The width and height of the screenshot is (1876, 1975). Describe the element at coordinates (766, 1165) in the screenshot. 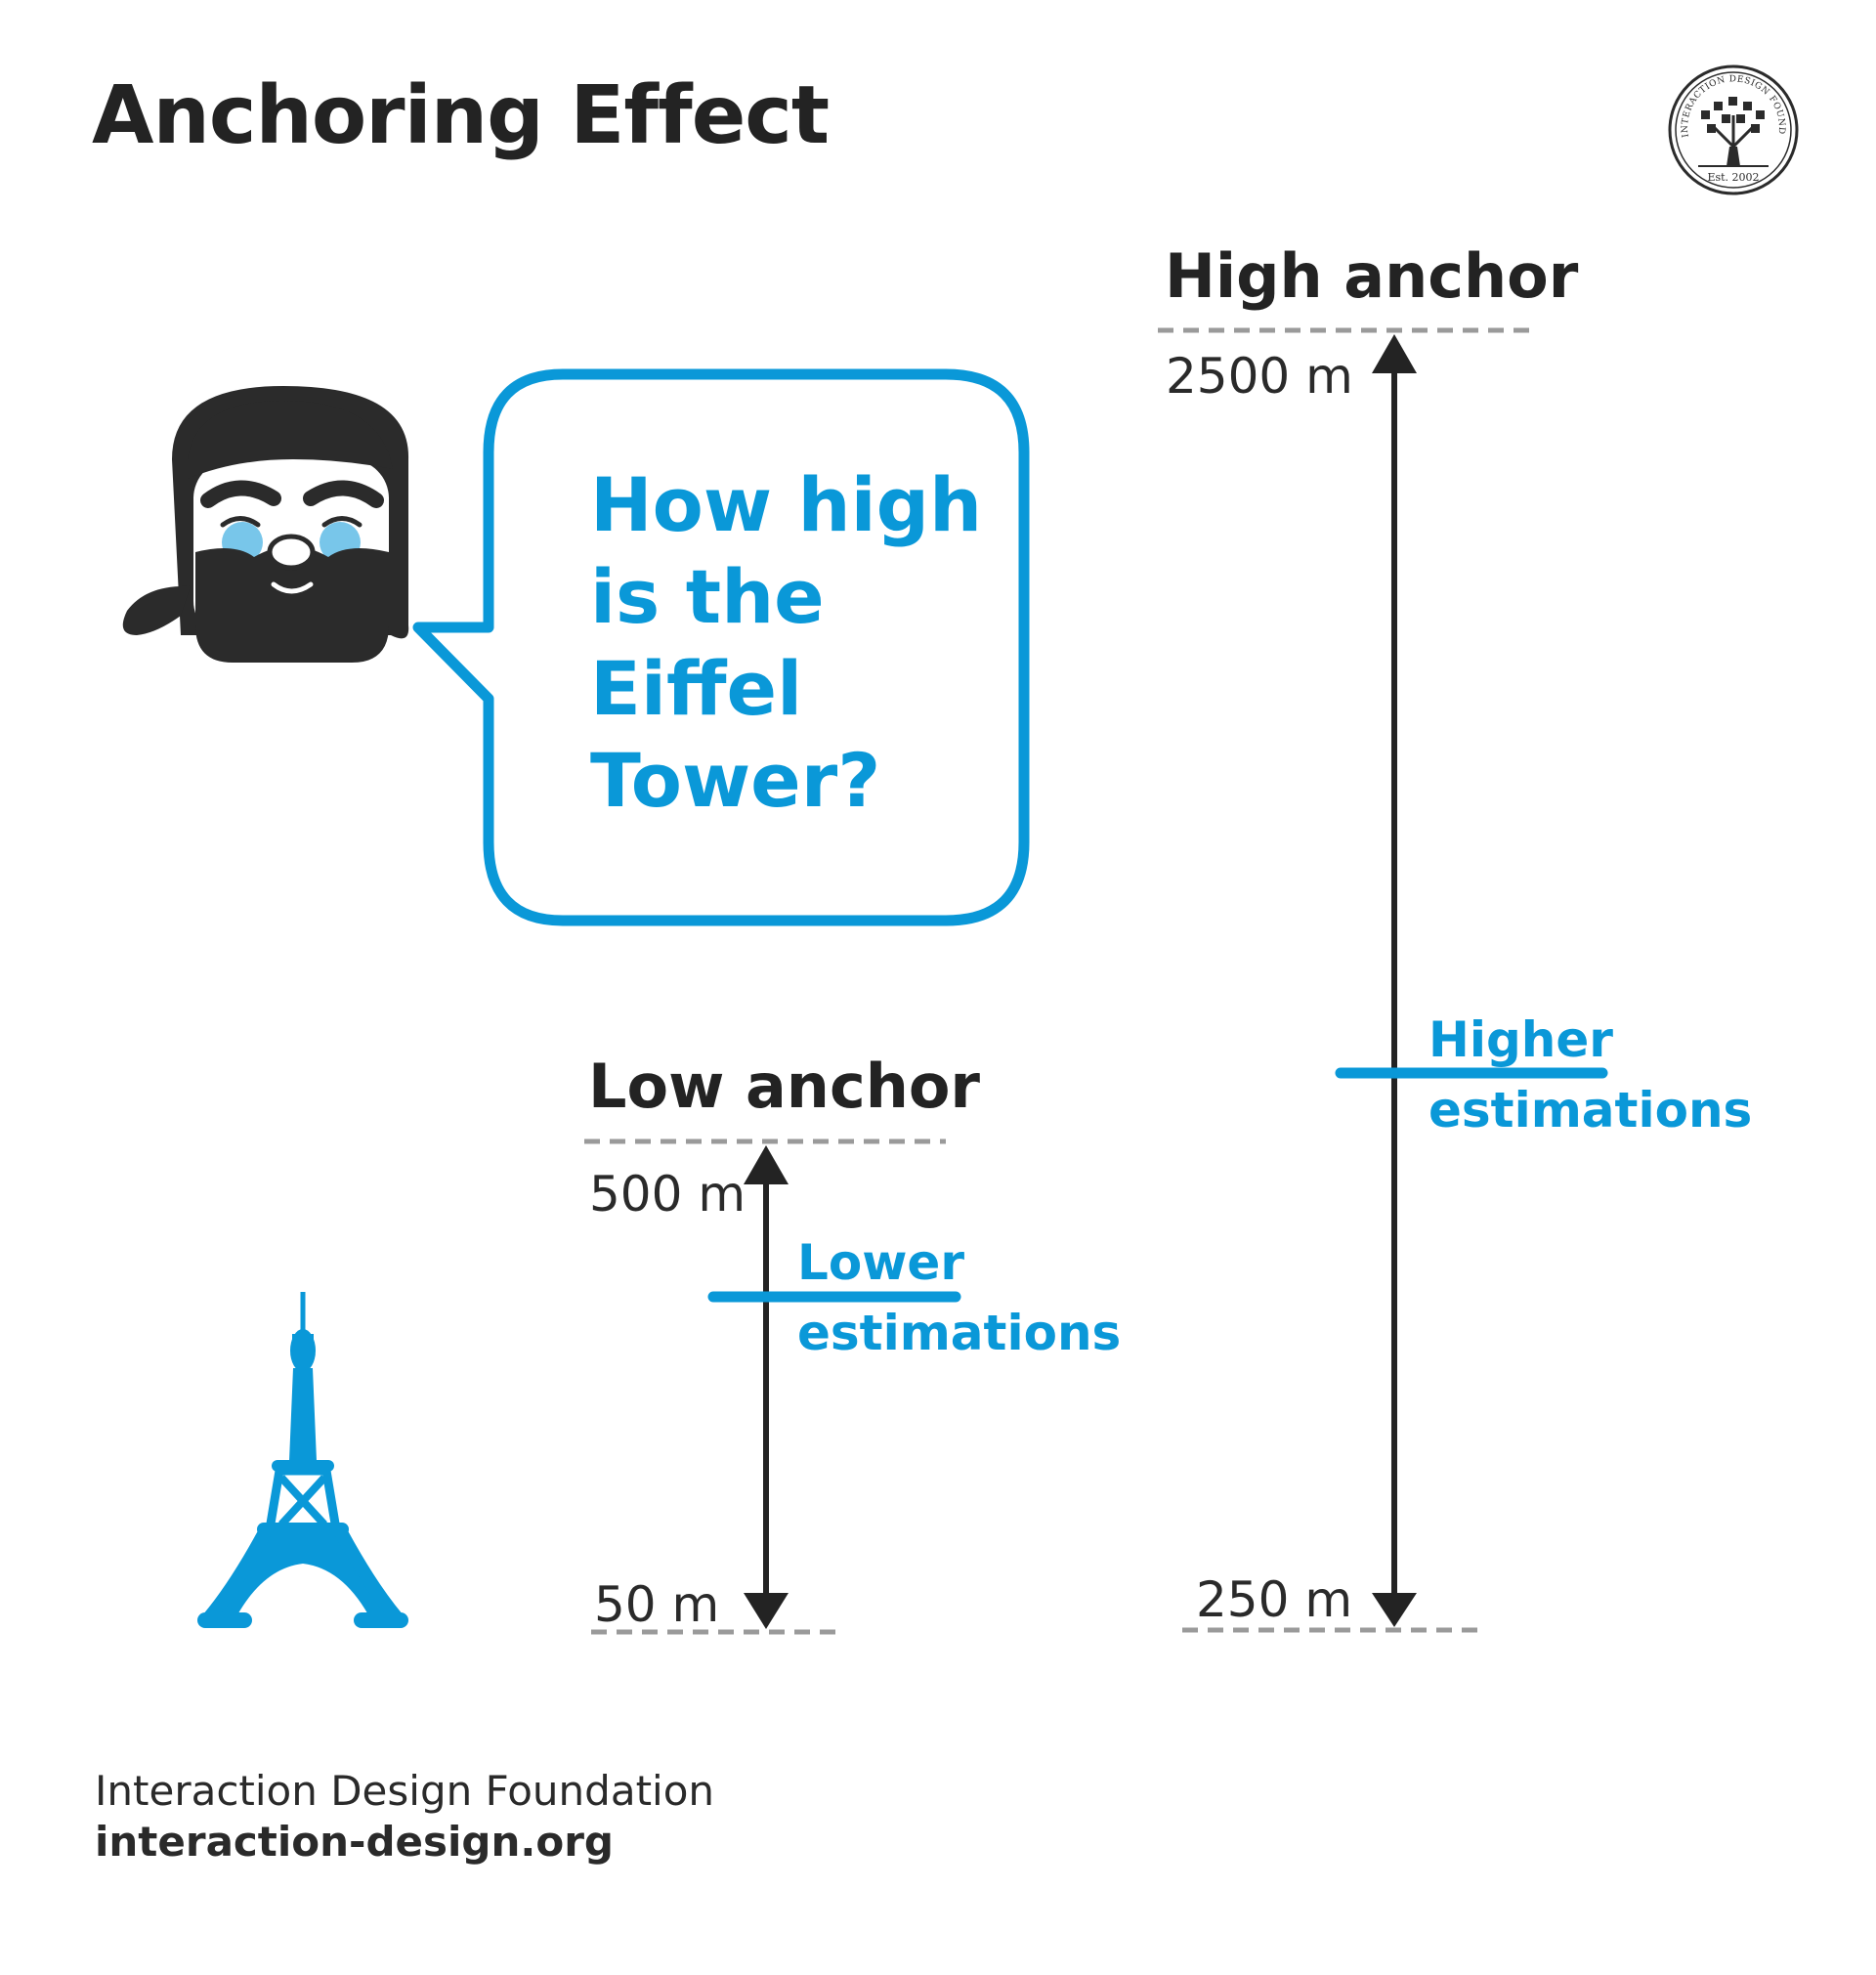

I see `low-anchor-up-arrow` at that location.